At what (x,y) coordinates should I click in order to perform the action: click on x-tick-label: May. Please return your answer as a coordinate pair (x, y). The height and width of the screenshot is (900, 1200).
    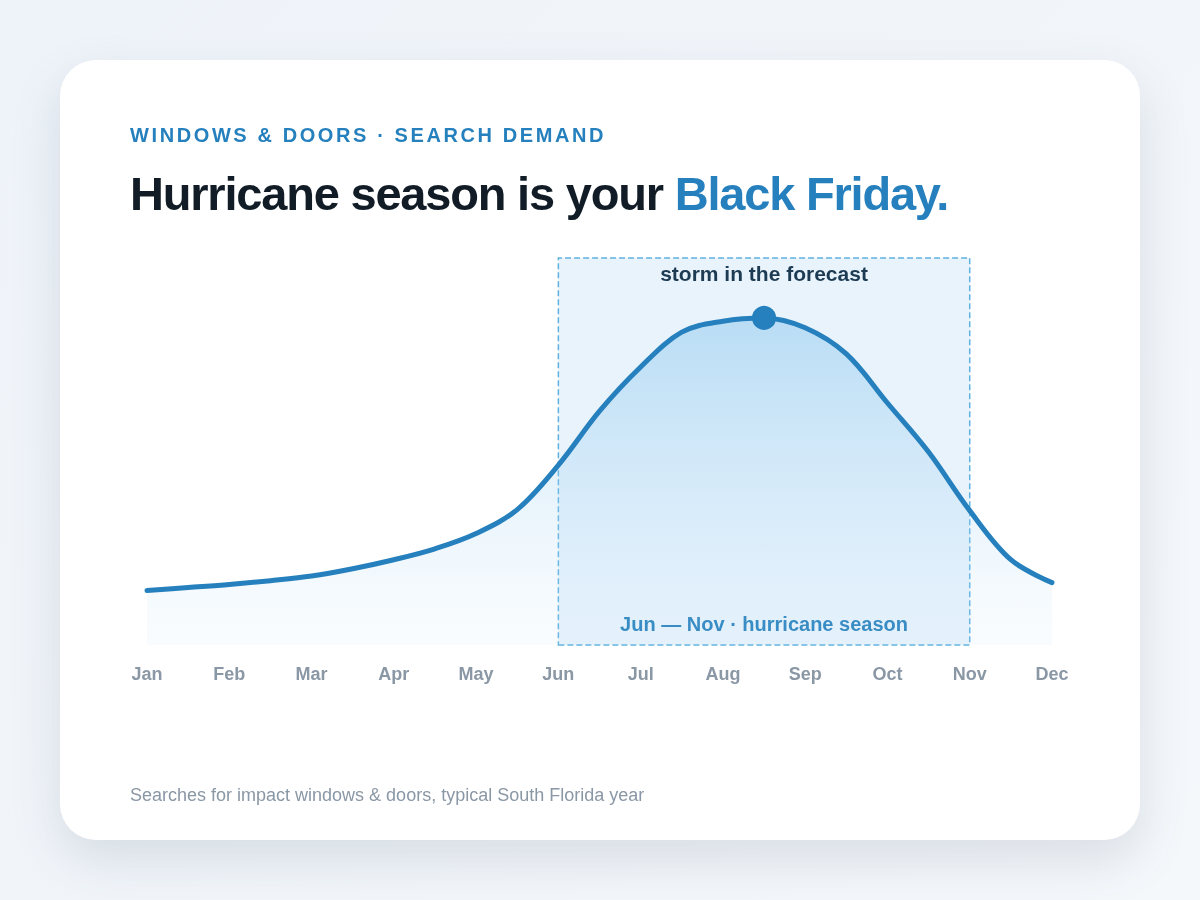
    Looking at the image, I should click on (476, 674).